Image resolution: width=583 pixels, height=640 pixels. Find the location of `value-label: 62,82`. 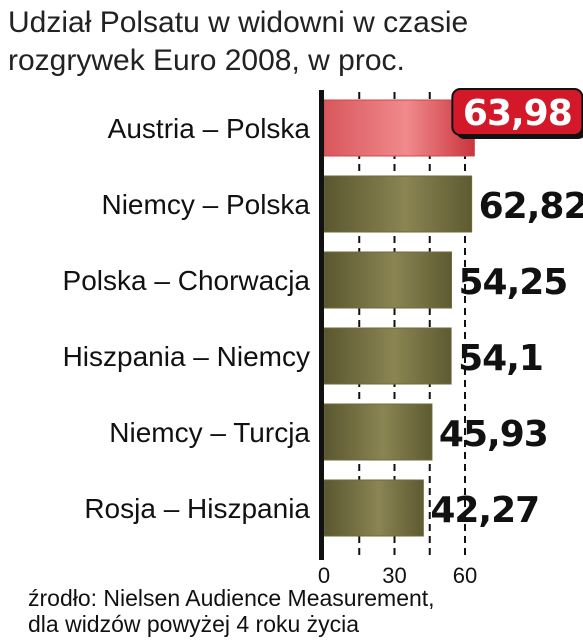

value-label: 62,82 is located at coordinates (531, 206).